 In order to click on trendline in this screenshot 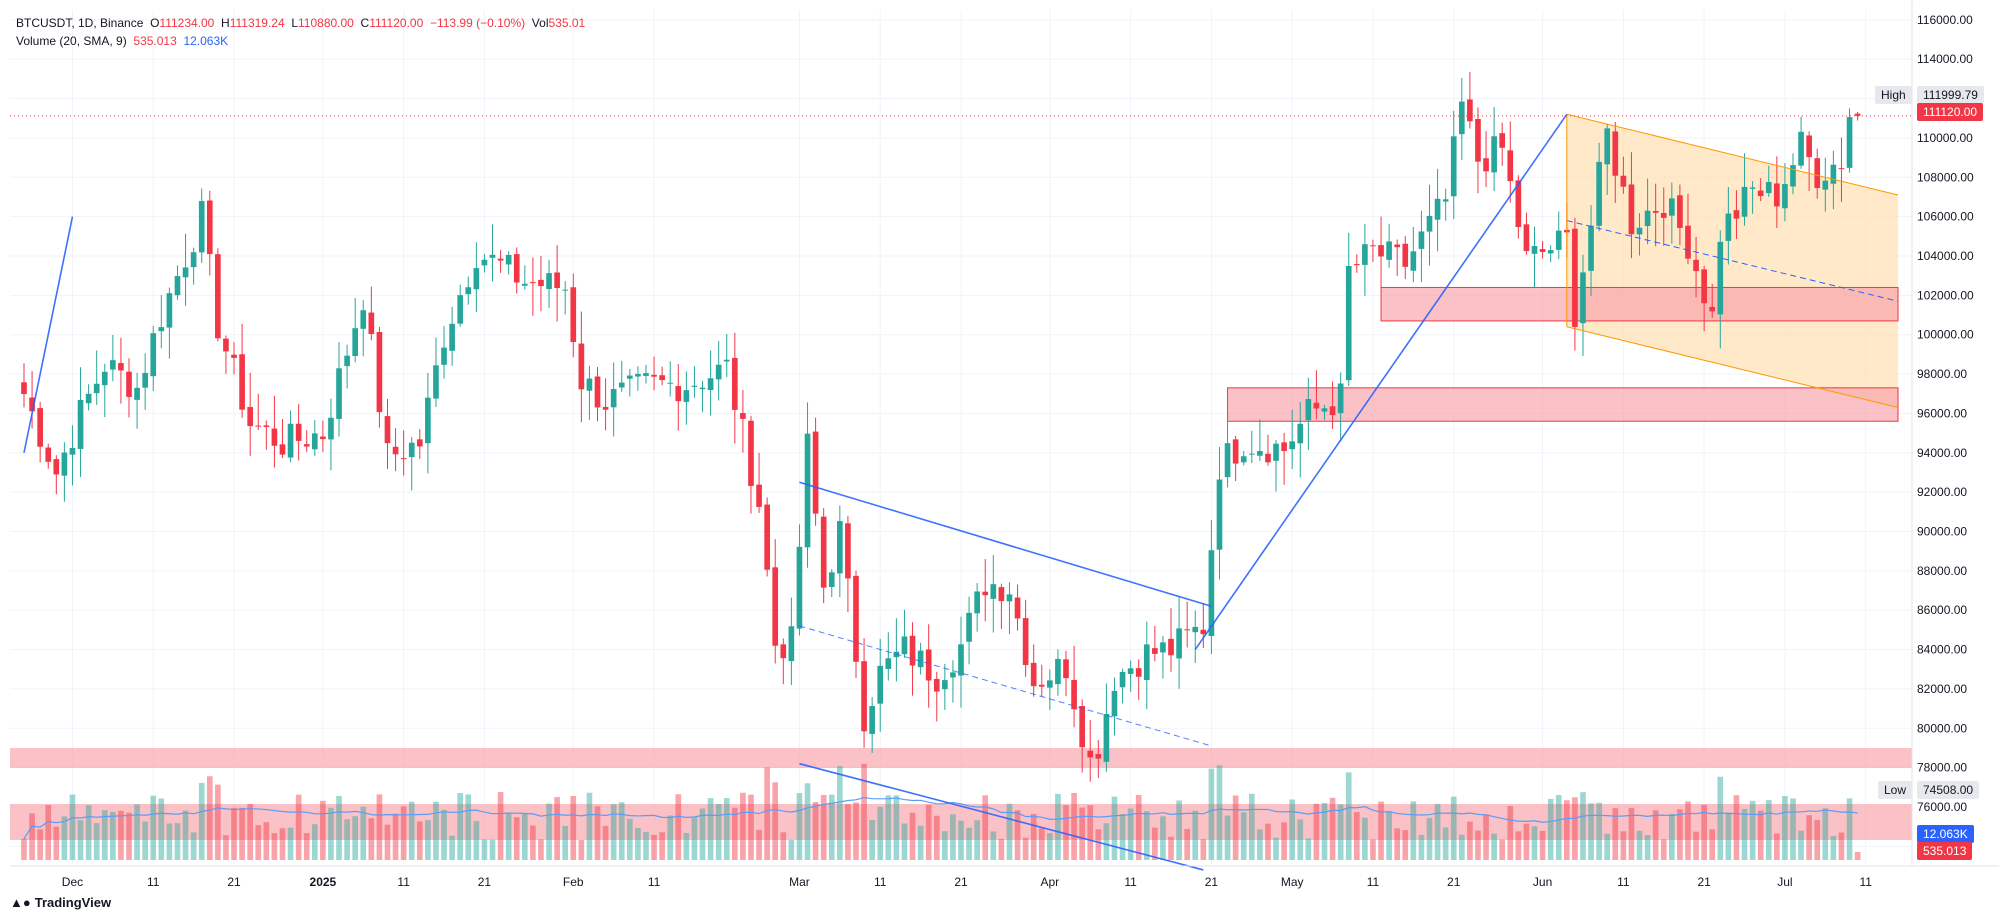, I will do `click(48, 334)`.